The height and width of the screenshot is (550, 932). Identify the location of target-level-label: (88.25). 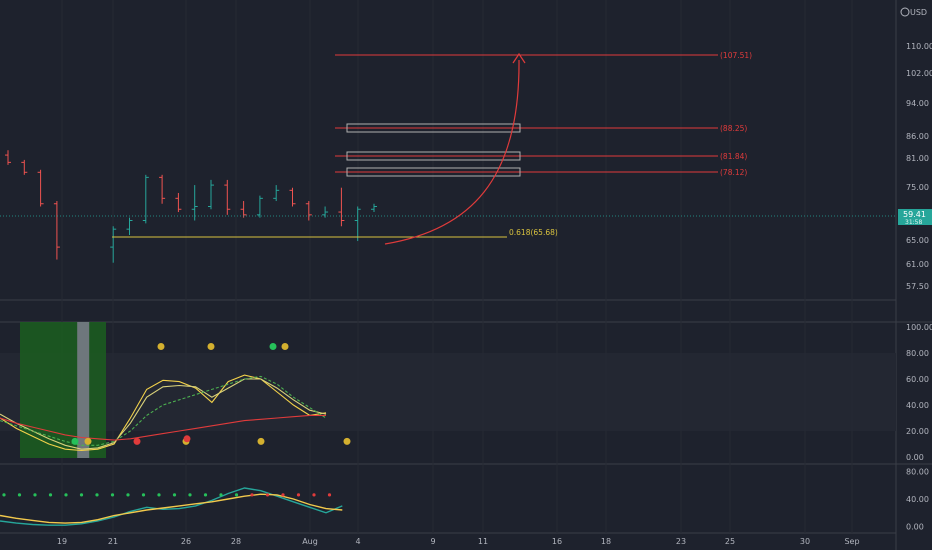
(733, 128).